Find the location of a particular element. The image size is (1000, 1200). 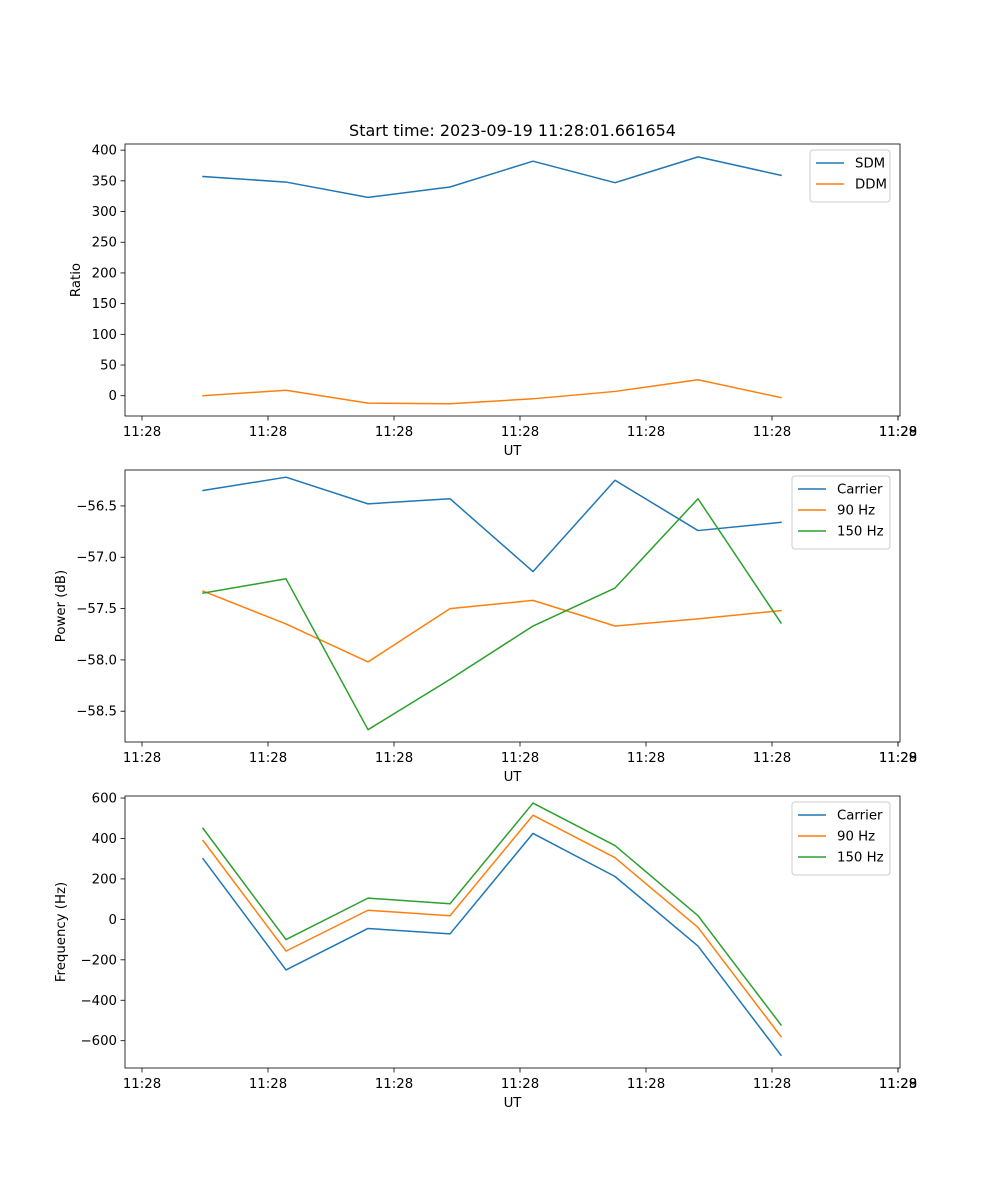

y-tick-label: 300 is located at coordinates (104, 212).